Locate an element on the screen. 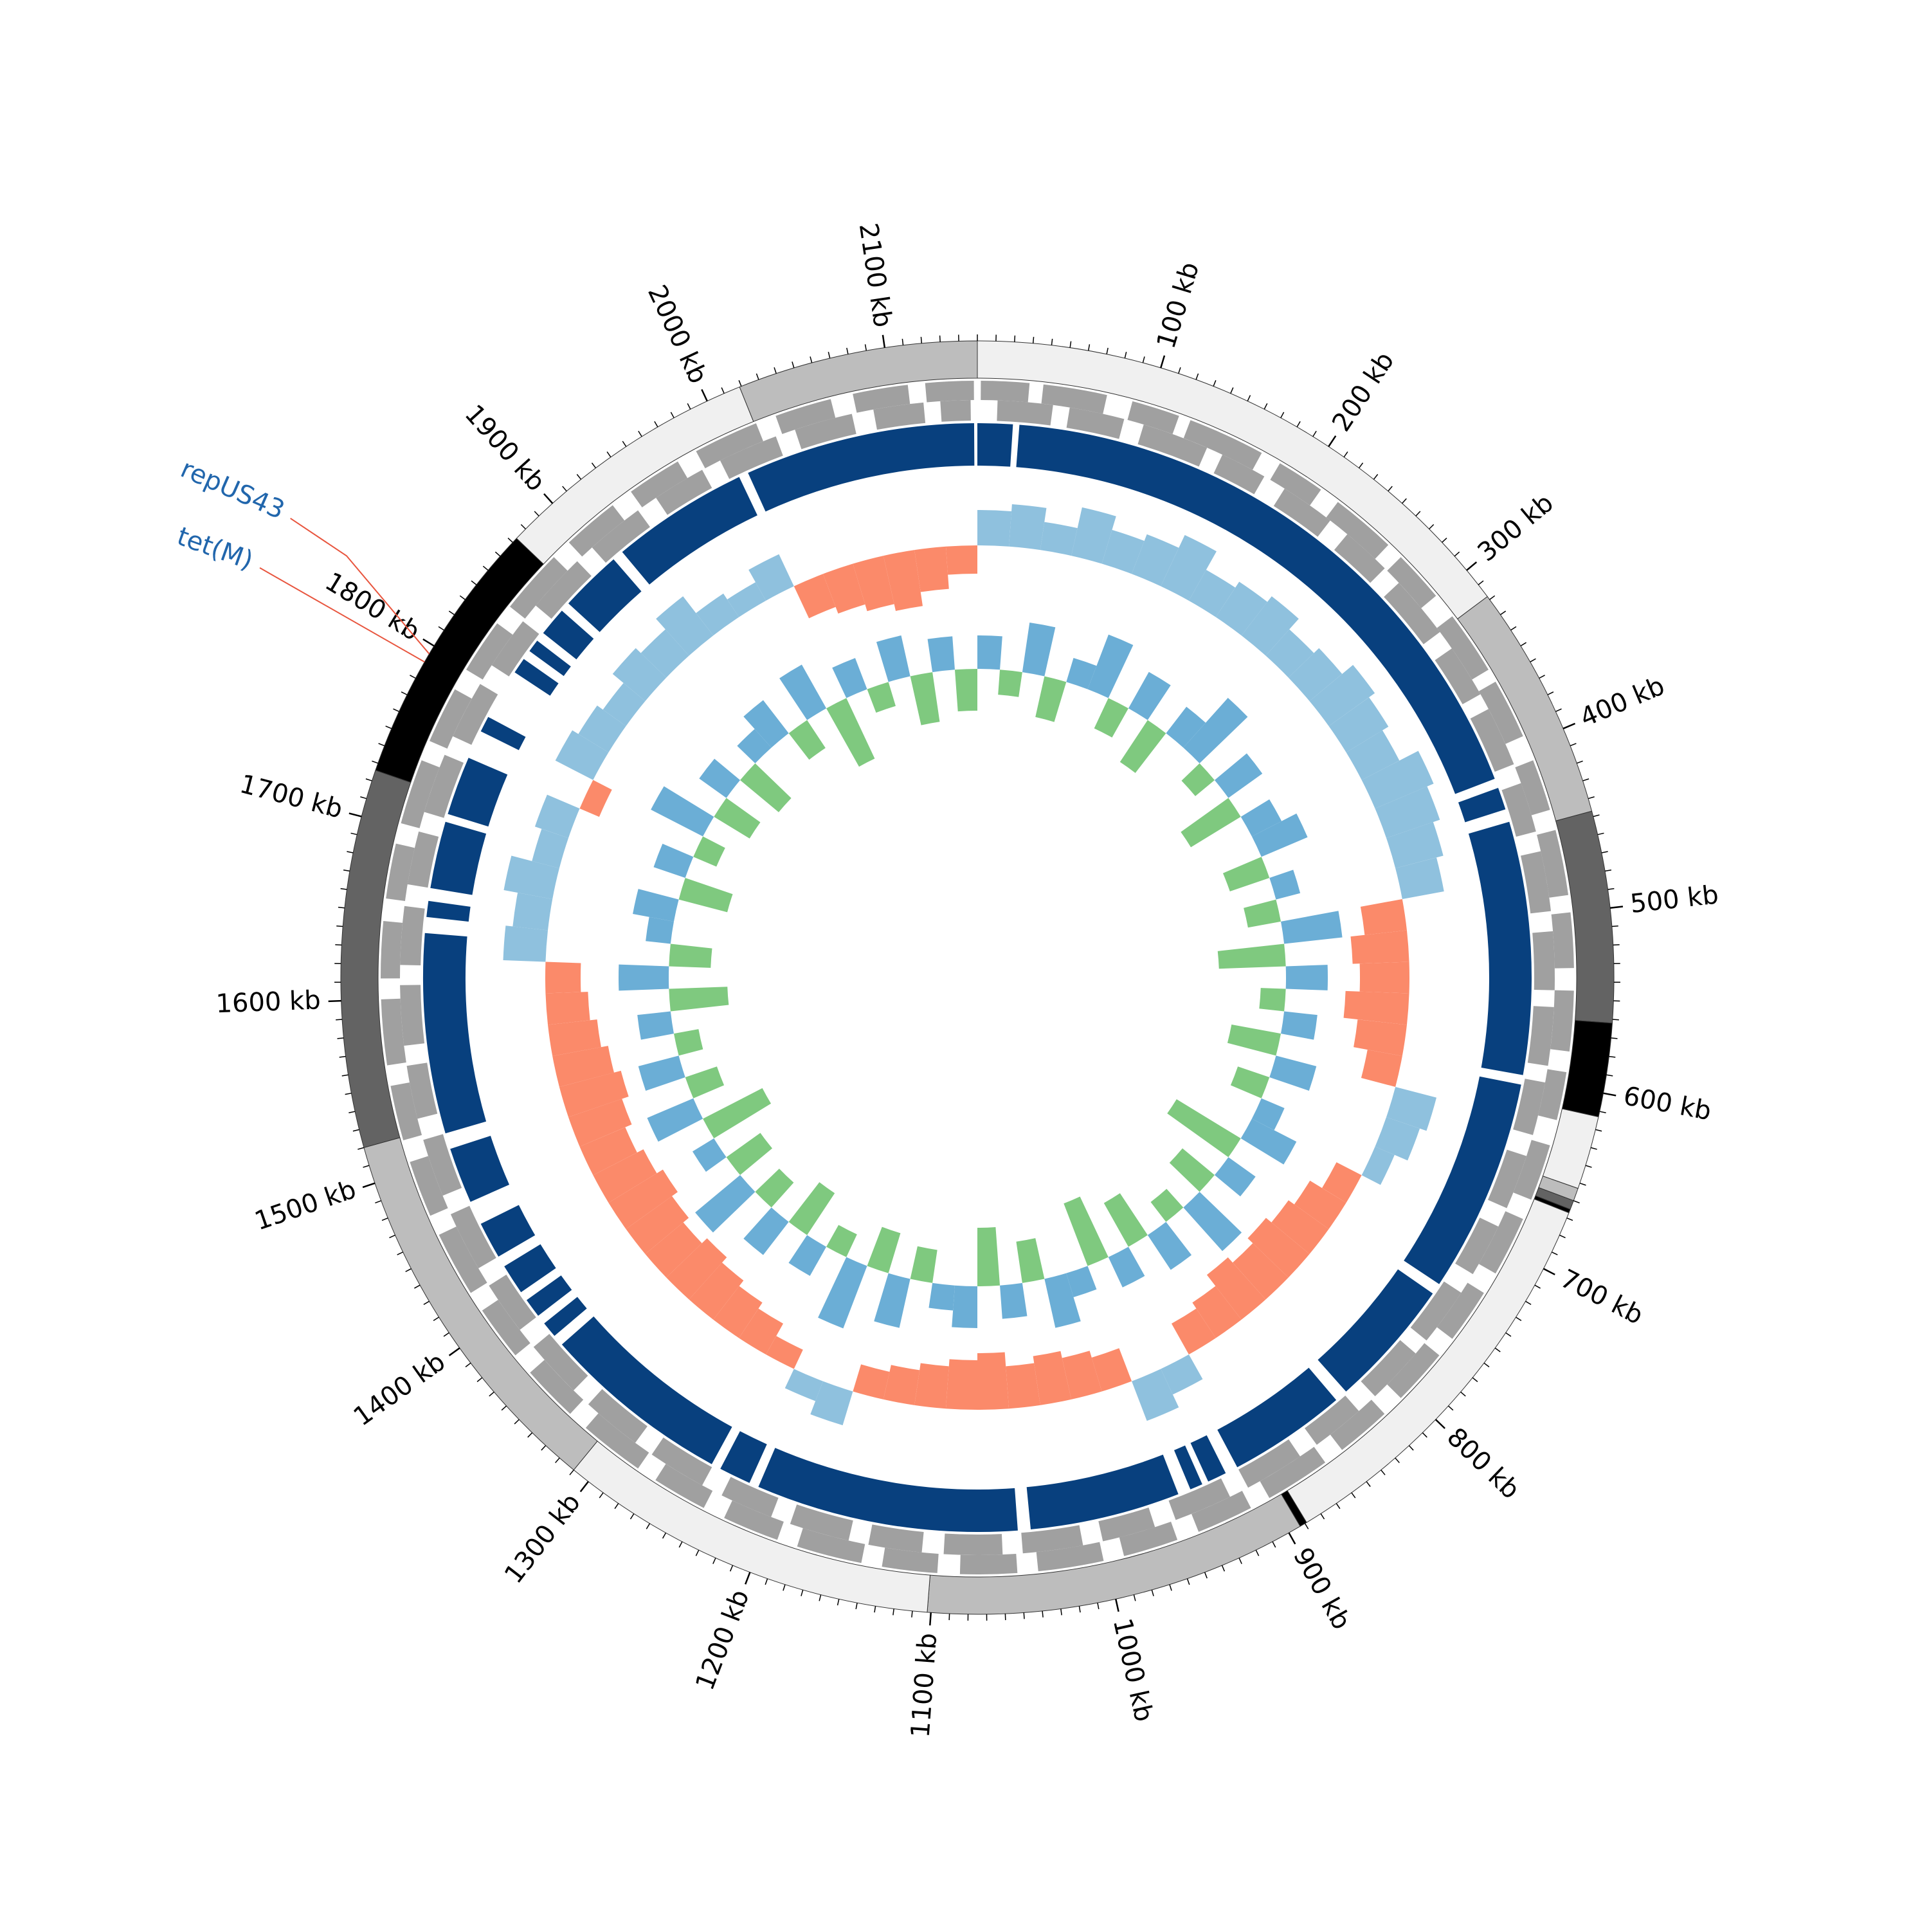  tick-label: 500 kb is located at coordinates (1675, 900).